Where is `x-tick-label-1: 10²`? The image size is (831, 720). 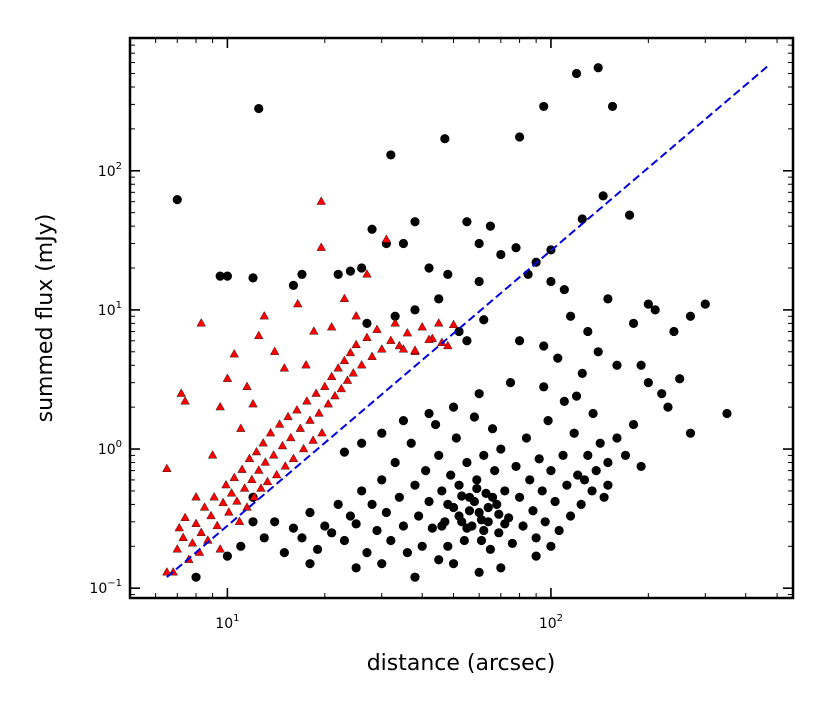 x-tick-label-1: 10² is located at coordinates (551, 622).